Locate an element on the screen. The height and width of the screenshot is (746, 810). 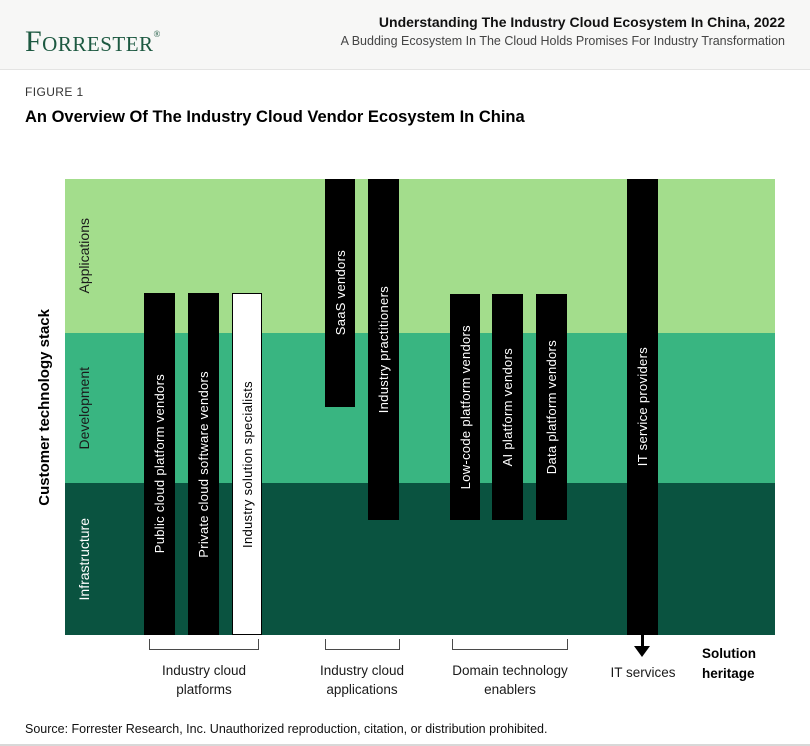
bar-private-cloud-software-vendors: Private cloud software vendors is located at coordinates (203, 464).